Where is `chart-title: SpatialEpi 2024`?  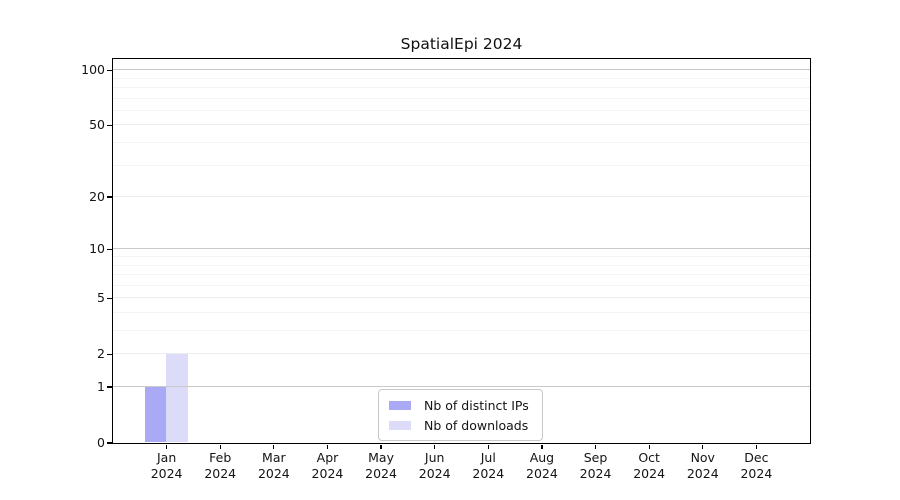
chart-title: SpatialEpi 2024 is located at coordinates (461, 44).